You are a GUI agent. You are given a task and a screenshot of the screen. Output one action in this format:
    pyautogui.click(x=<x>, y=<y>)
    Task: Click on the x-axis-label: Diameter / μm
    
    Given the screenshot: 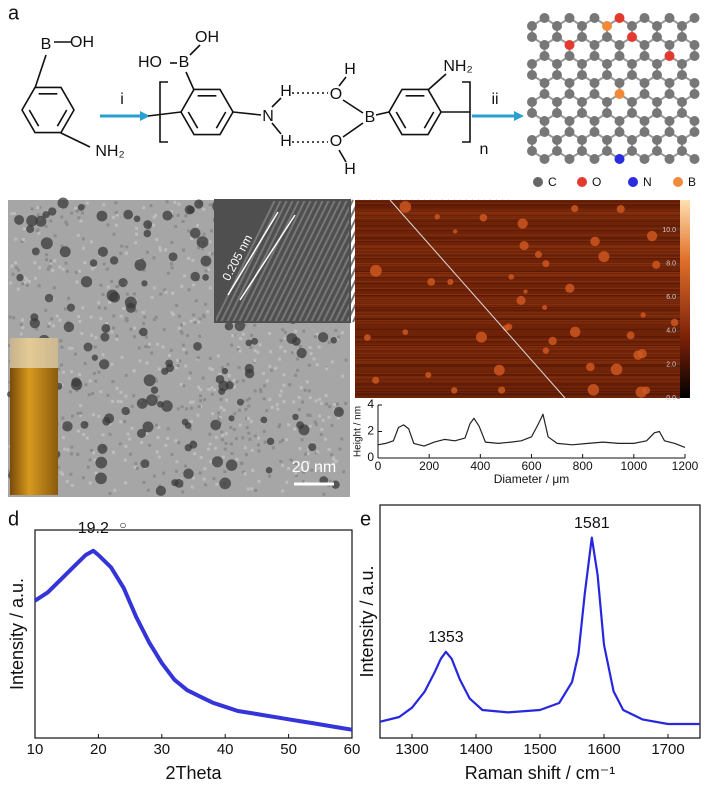 What is the action you would take?
    pyautogui.click(x=532, y=479)
    